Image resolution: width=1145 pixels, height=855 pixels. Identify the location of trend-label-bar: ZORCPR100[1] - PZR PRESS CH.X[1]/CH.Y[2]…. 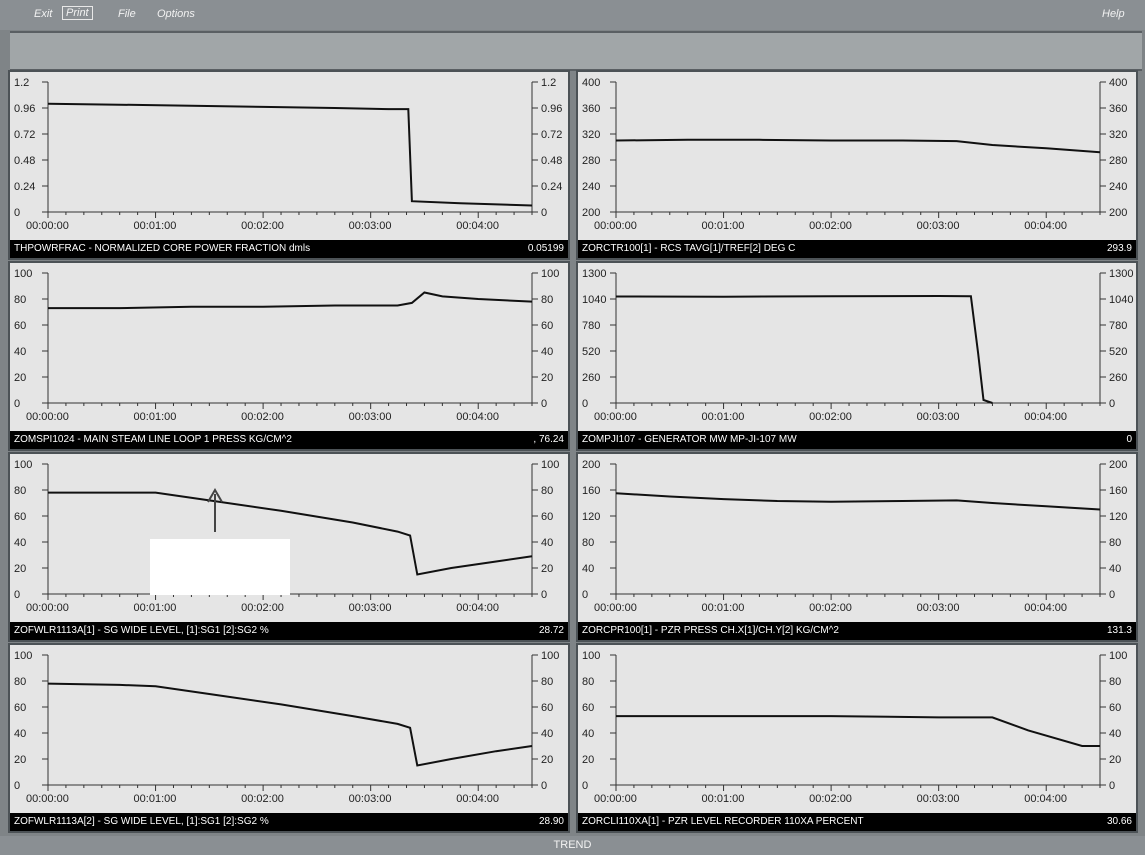
(857, 631).